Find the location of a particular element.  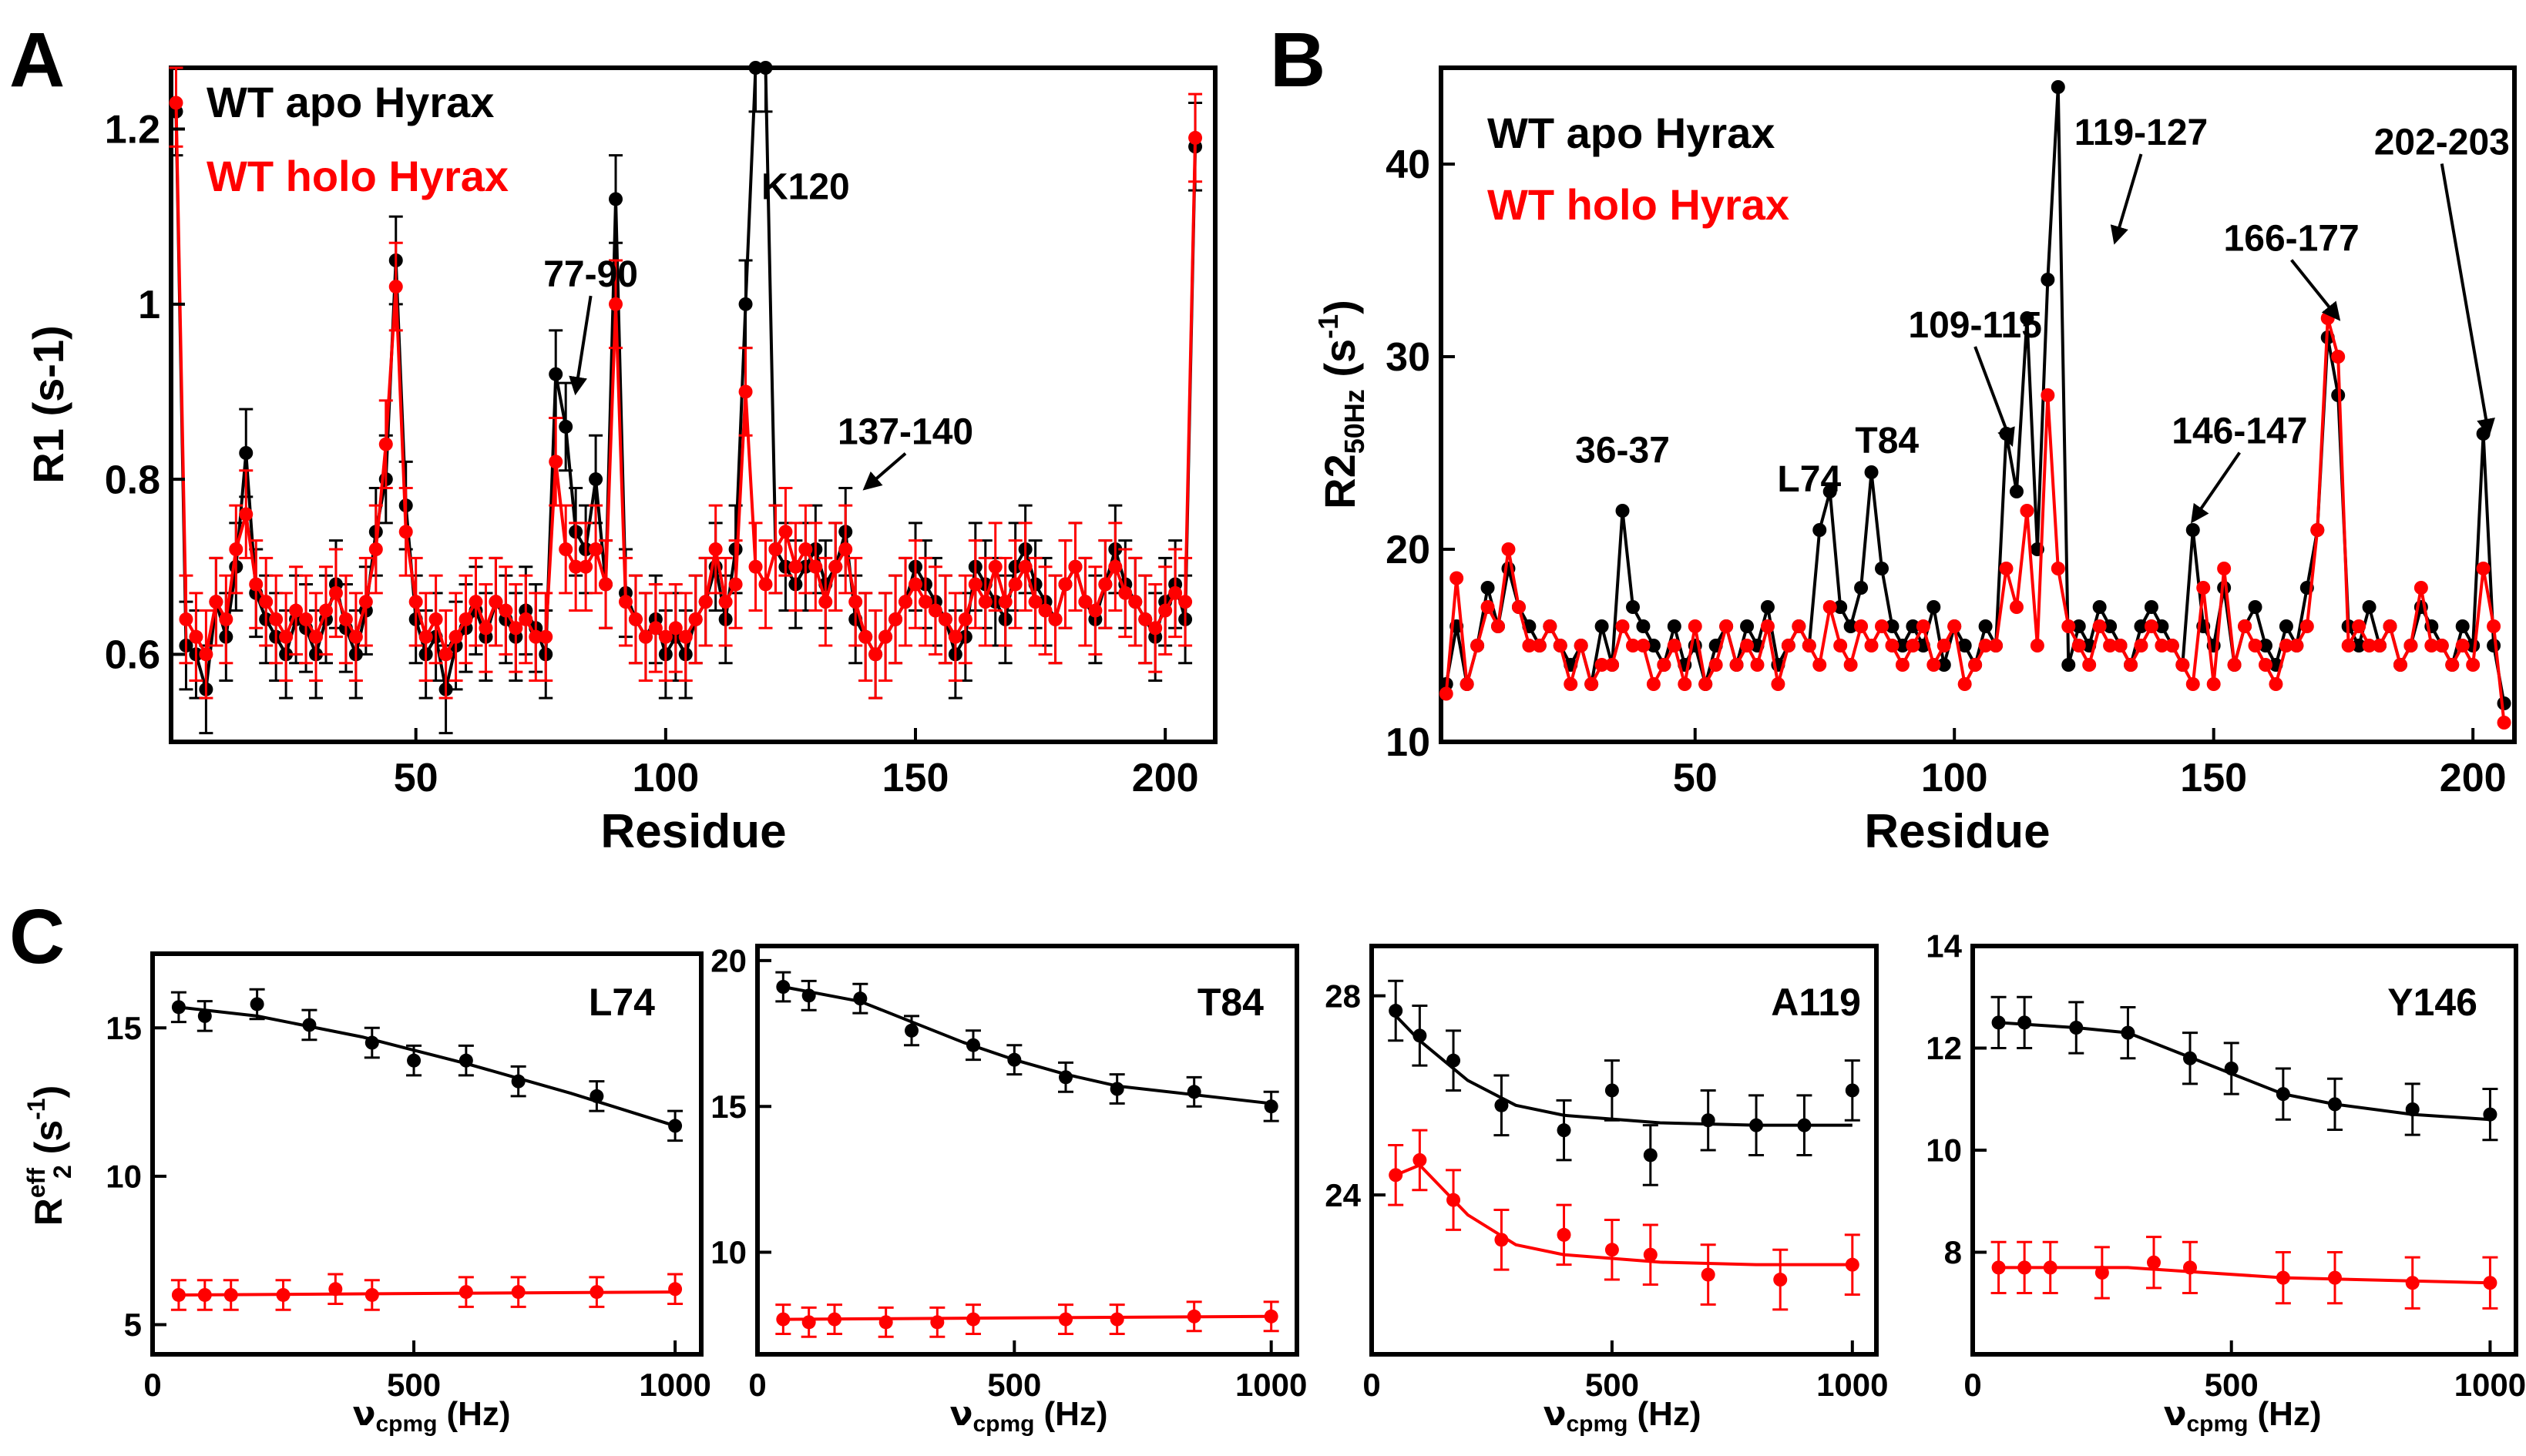

panel-a-xtick-label: 200 is located at coordinates (1165, 778).